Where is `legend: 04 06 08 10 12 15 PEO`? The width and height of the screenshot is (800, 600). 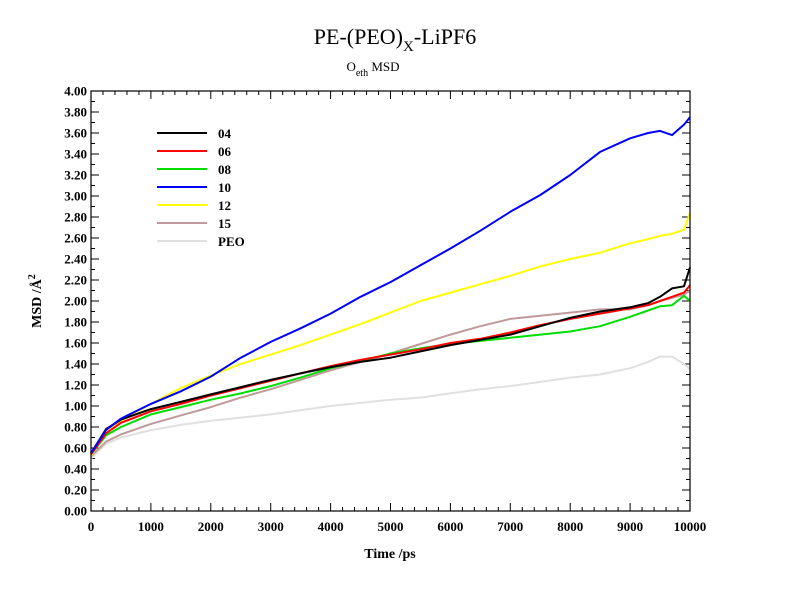
legend: 04 06 08 10 12 15 PEO is located at coordinates (201, 187).